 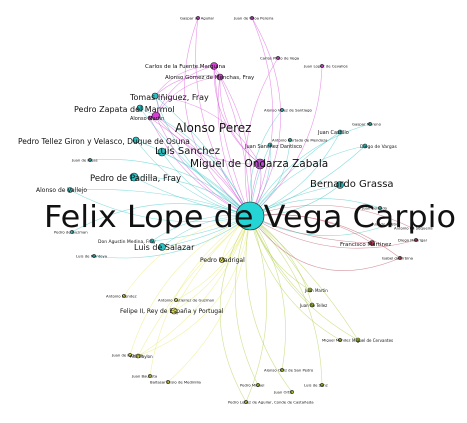 I want to click on edge-center-alt-alonso_perez, so click(x=203, y=166).